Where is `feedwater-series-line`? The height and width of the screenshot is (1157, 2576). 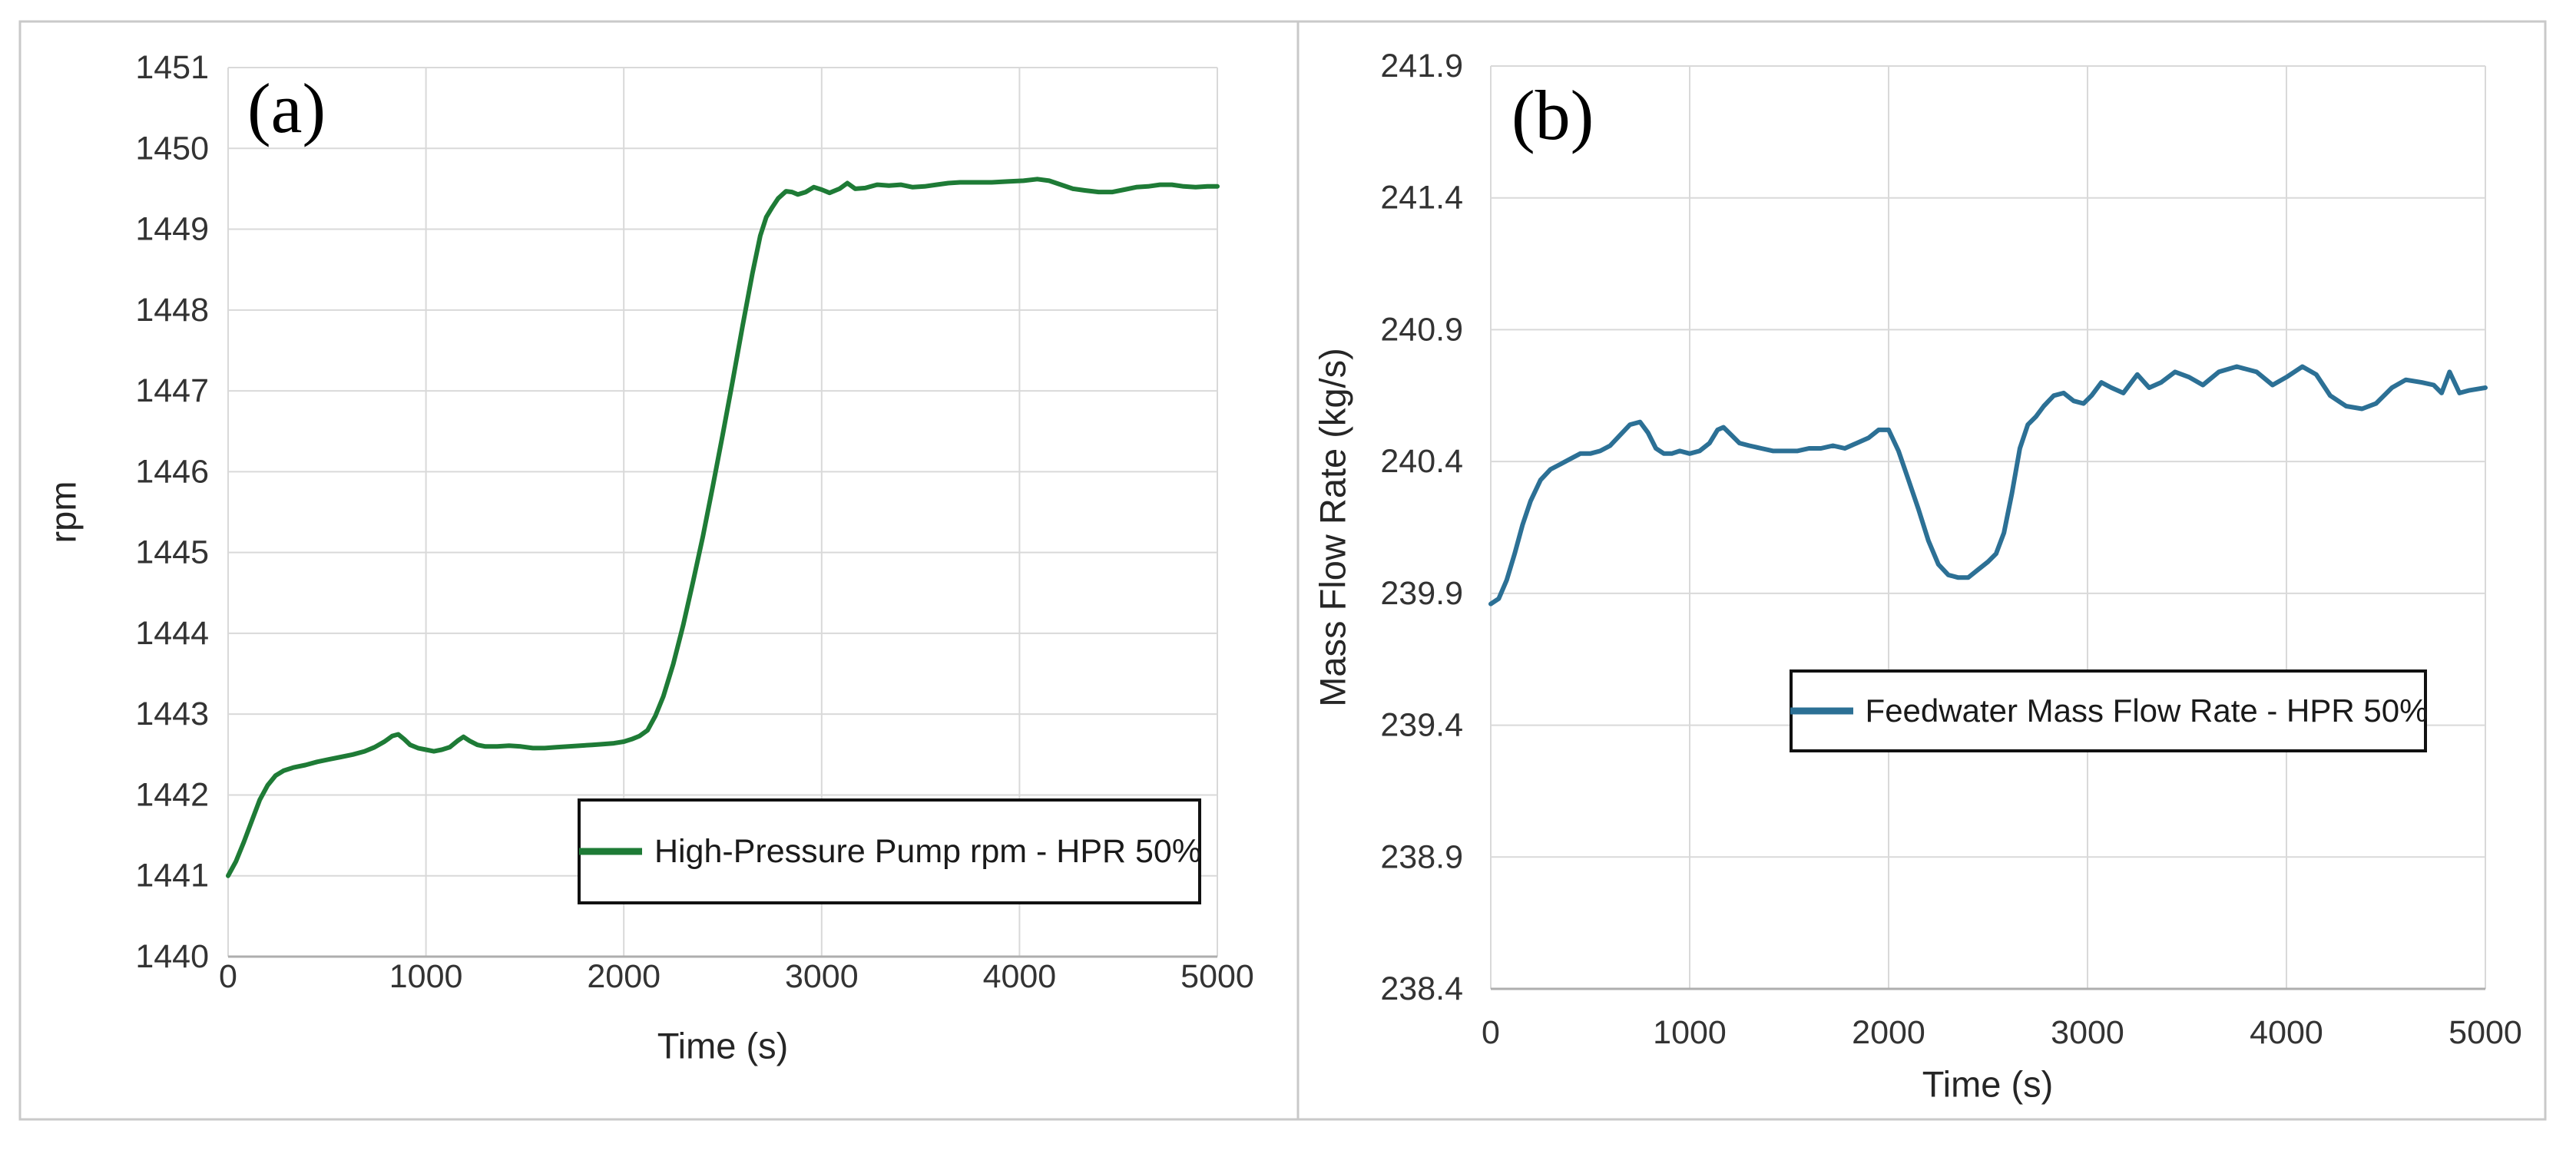 feedwater-series-line is located at coordinates (1988, 485).